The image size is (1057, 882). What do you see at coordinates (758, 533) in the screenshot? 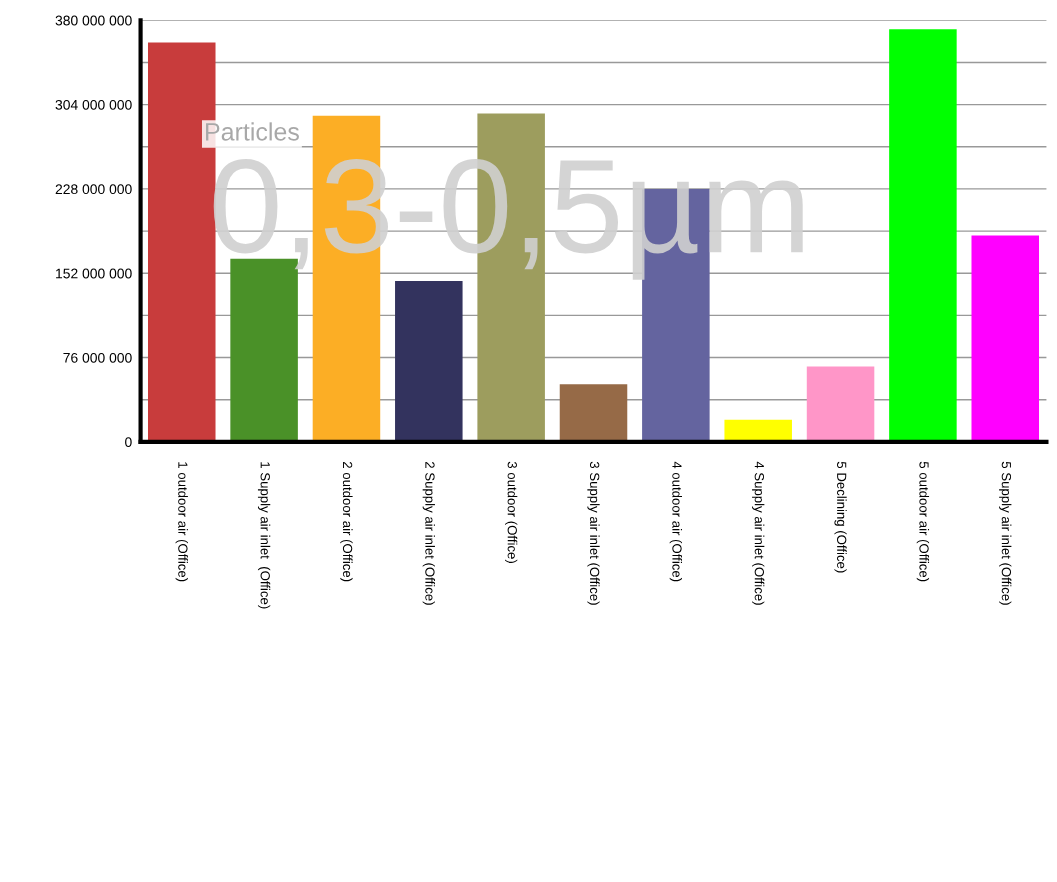
I see `x-tick-label: 4 Supply air inlet (Office)` at bounding box center [758, 533].